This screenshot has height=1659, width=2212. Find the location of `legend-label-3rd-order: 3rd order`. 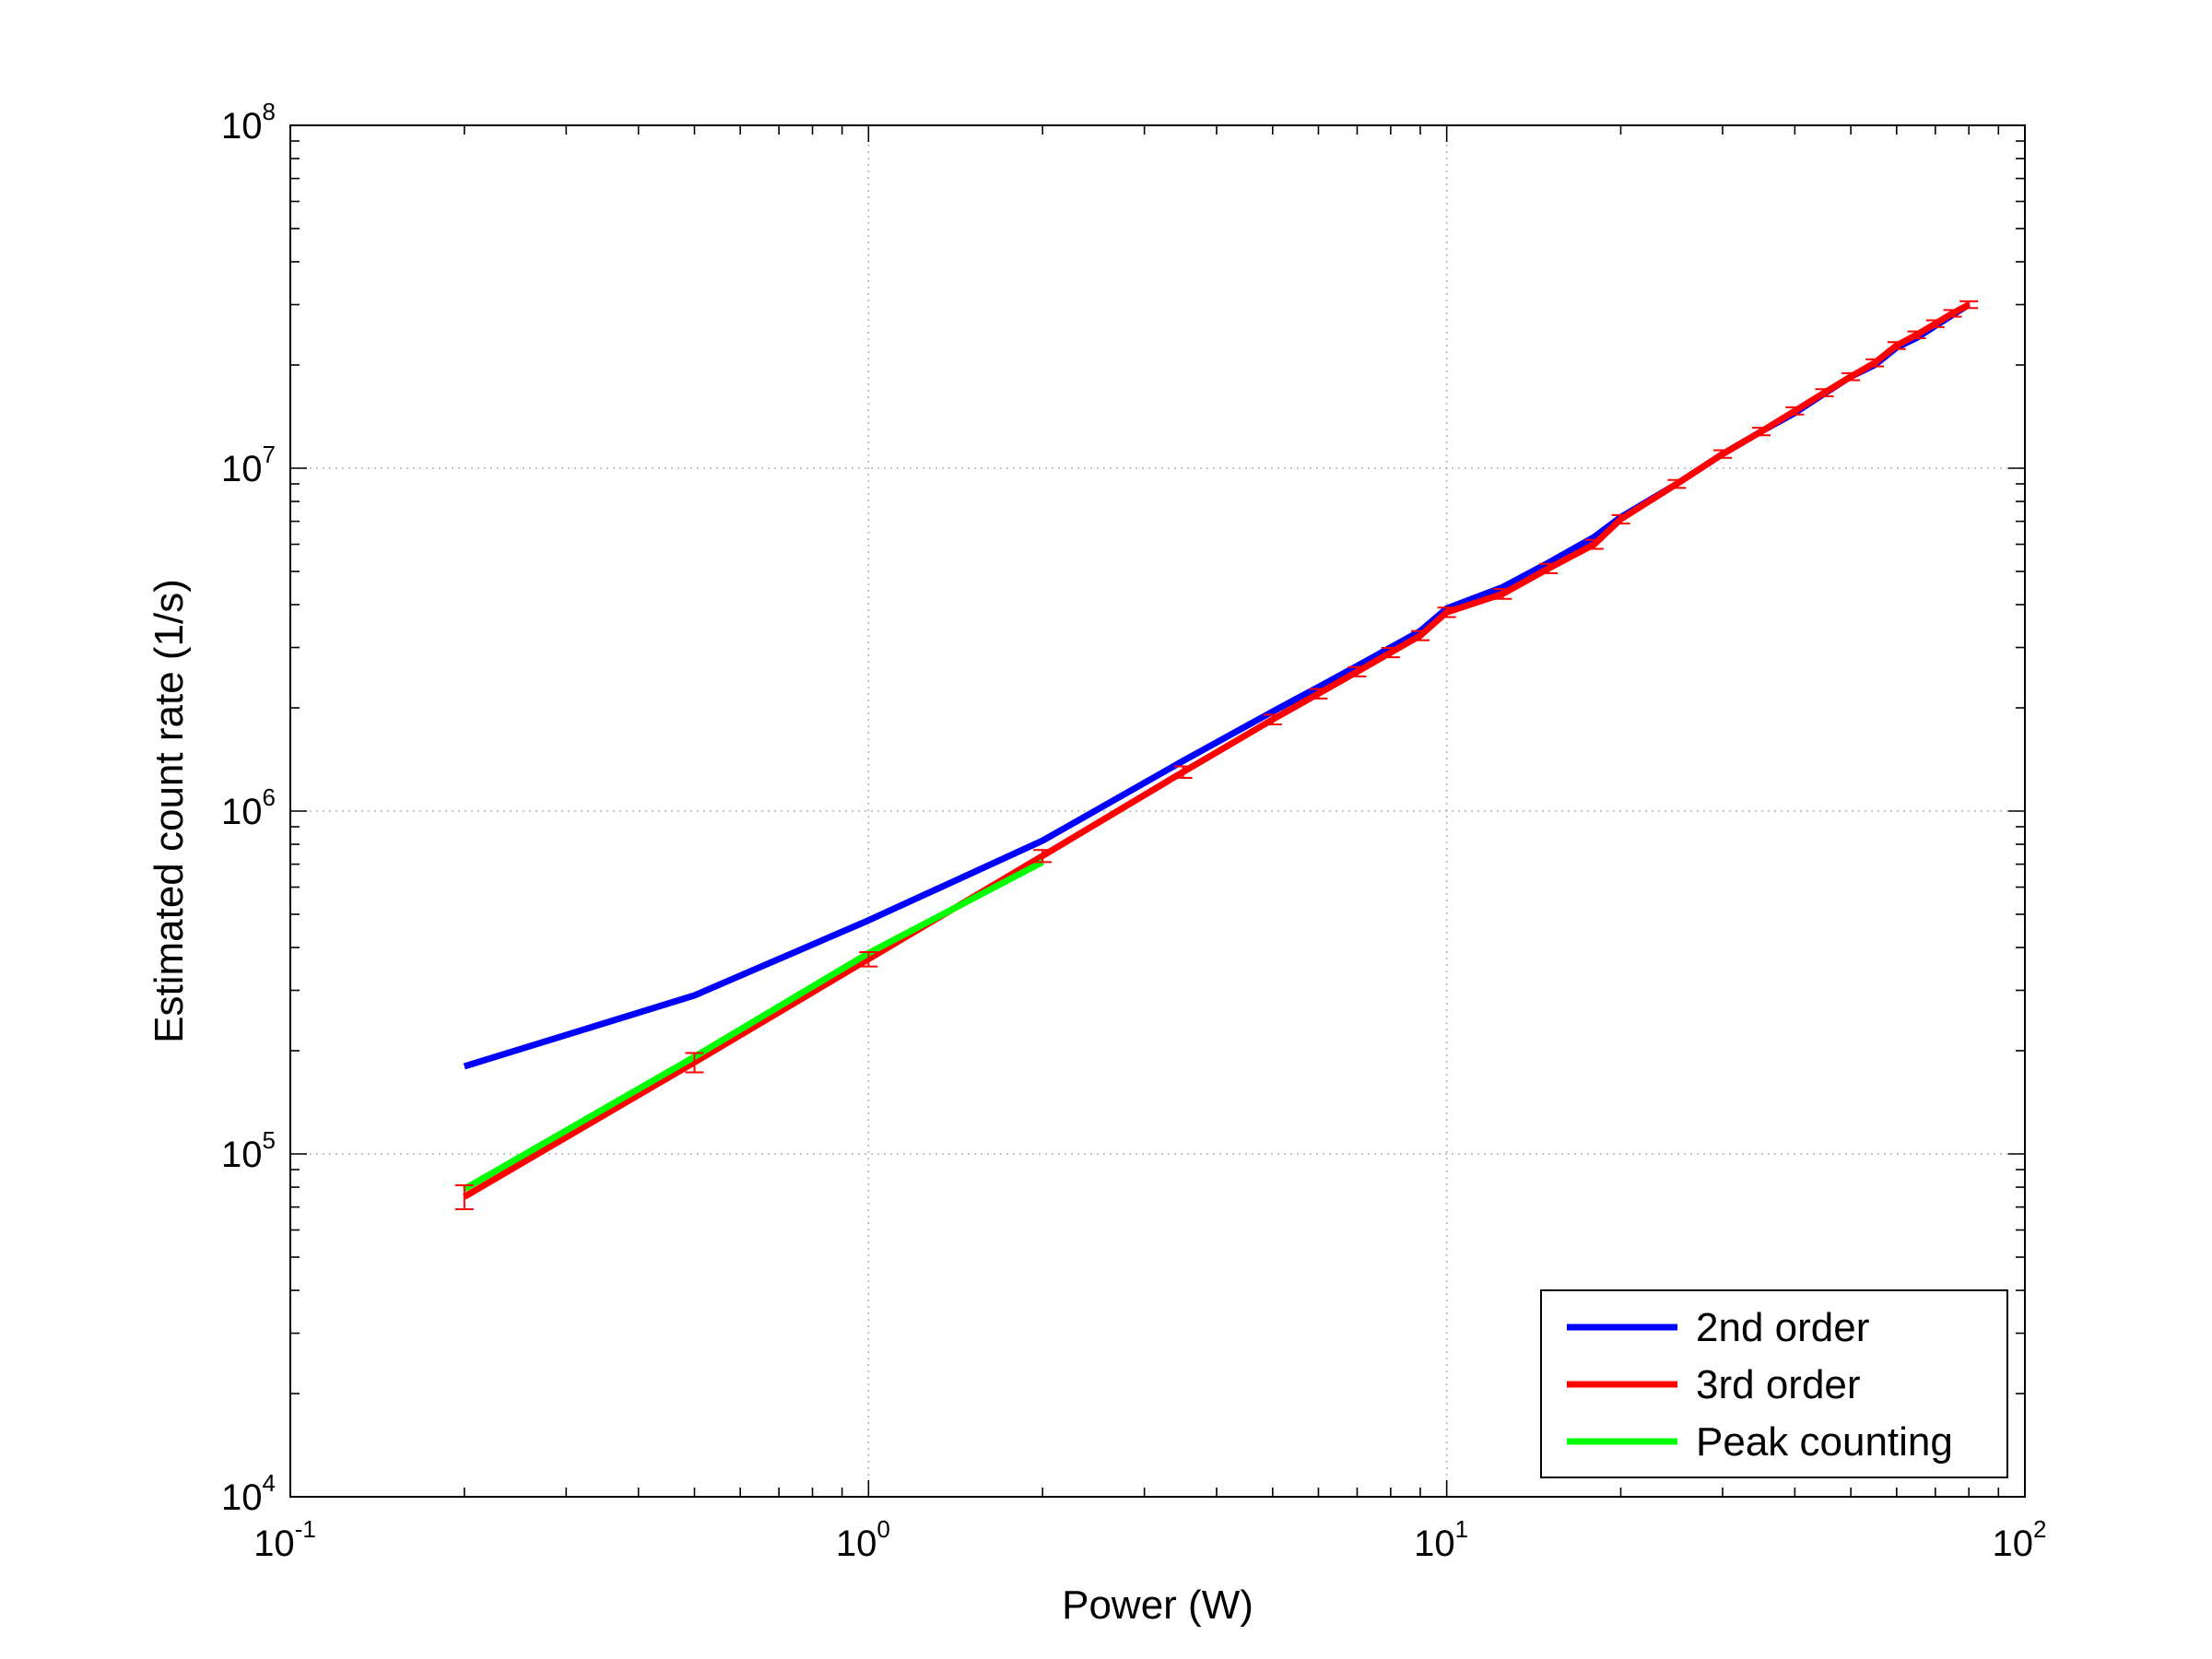

legend-label-3rd-order: 3rd order is located at coordinates (1778, 1384).